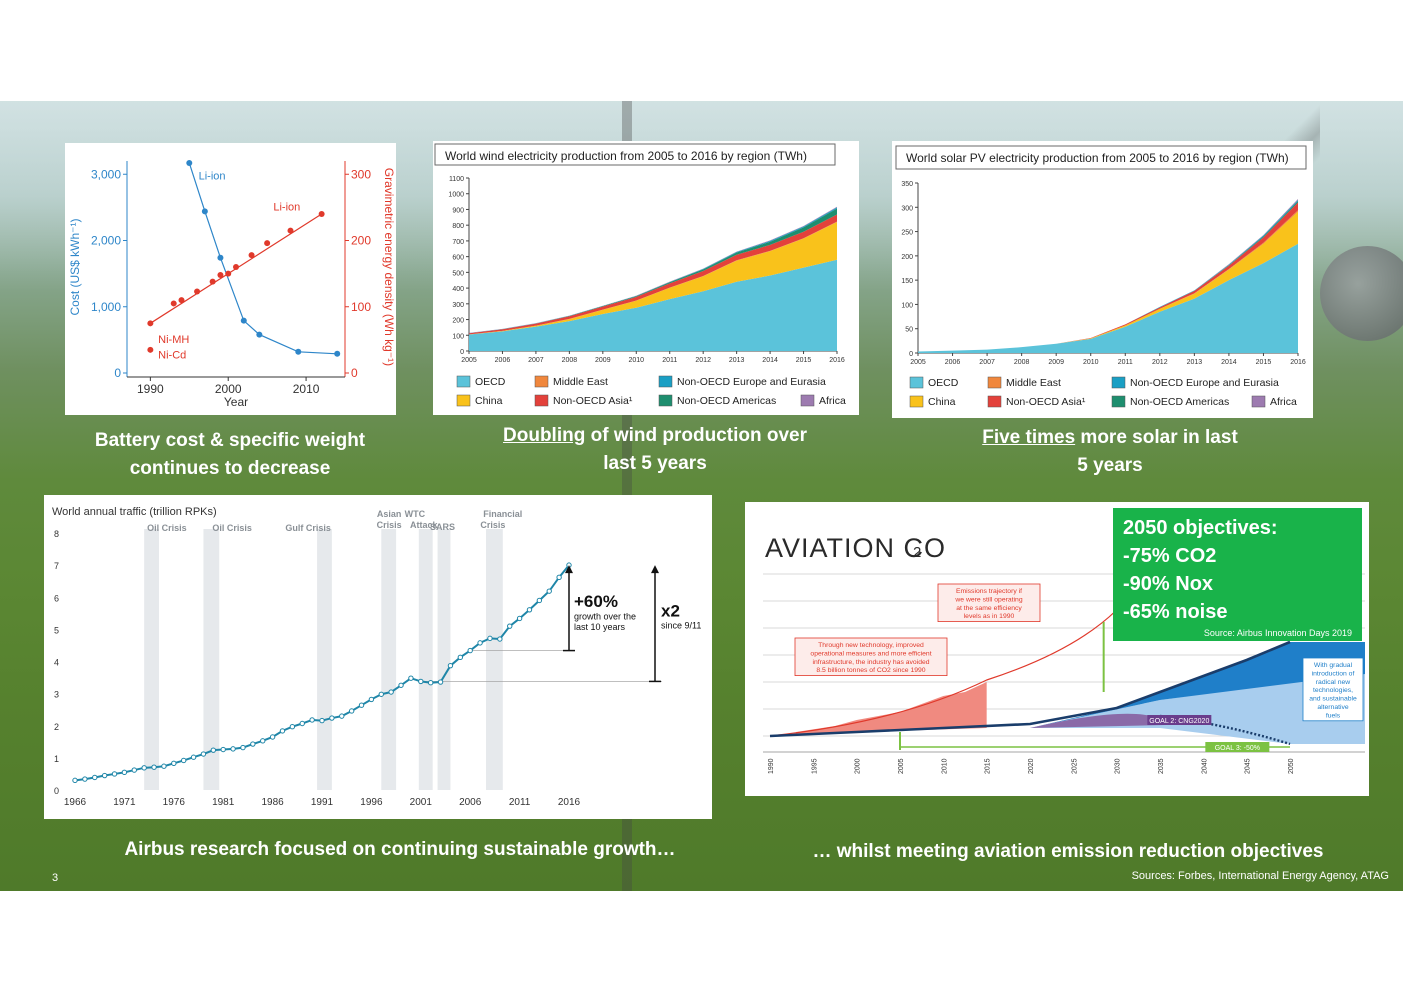  What do you see at coordinates (696, 449) in the screenshot?
I see `wind-caption-rest: of wind production over last 5 years` at bounding box center [696, 449].